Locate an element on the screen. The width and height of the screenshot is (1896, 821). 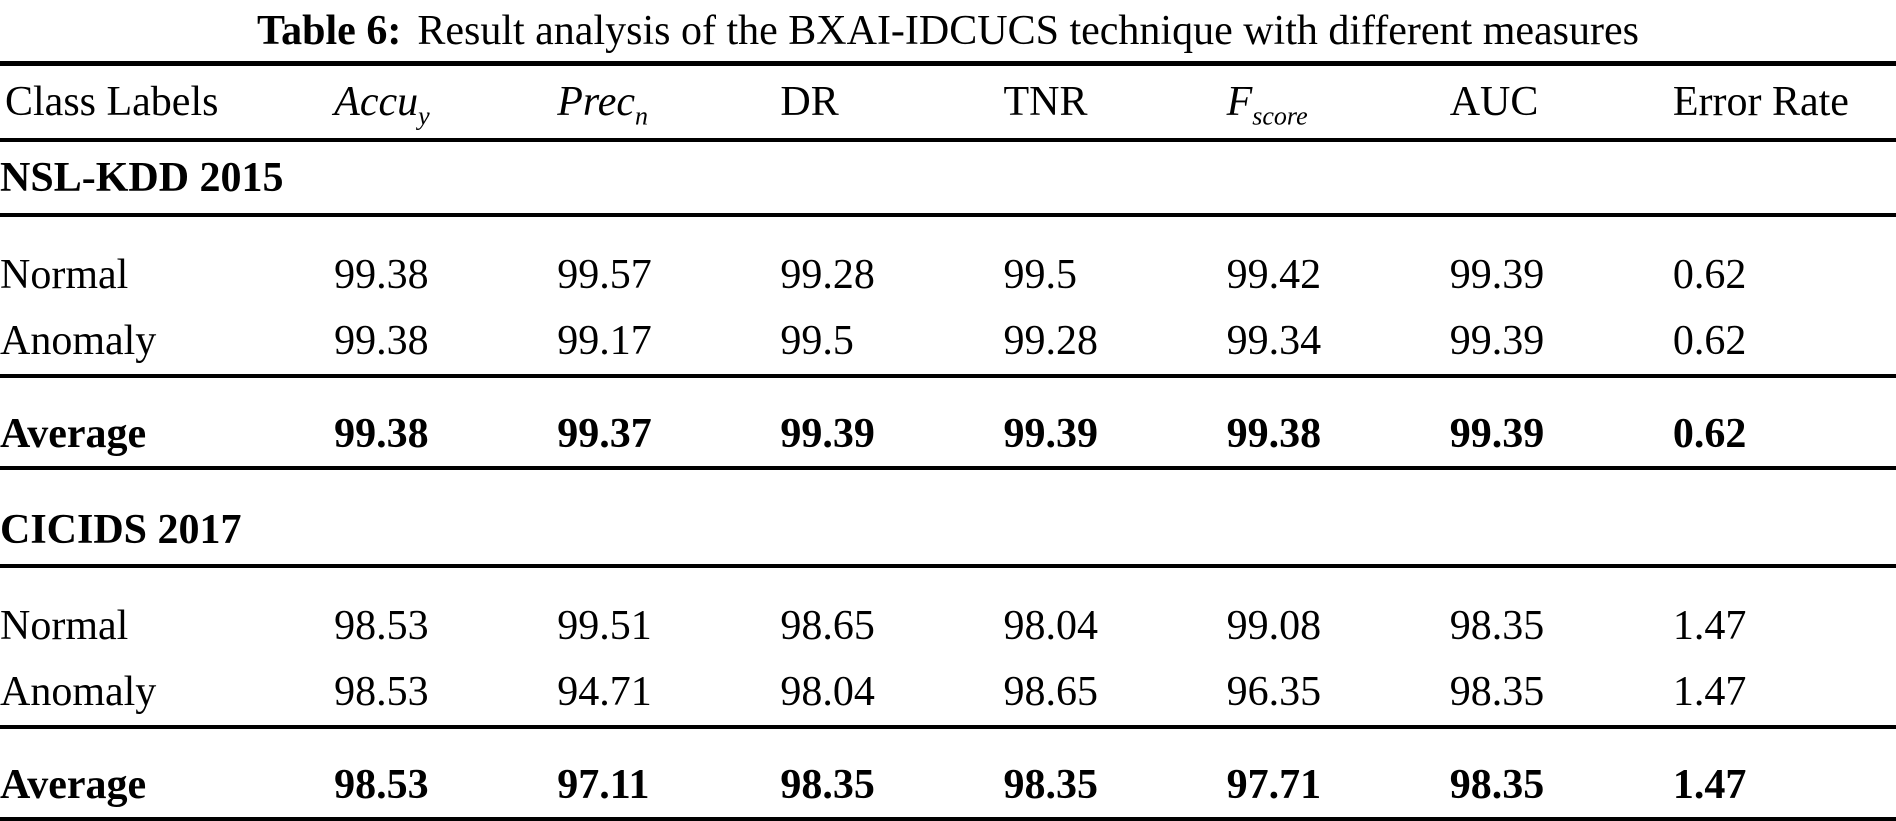
table-caption-label: Table 6: is located at coordinates (329, 31).